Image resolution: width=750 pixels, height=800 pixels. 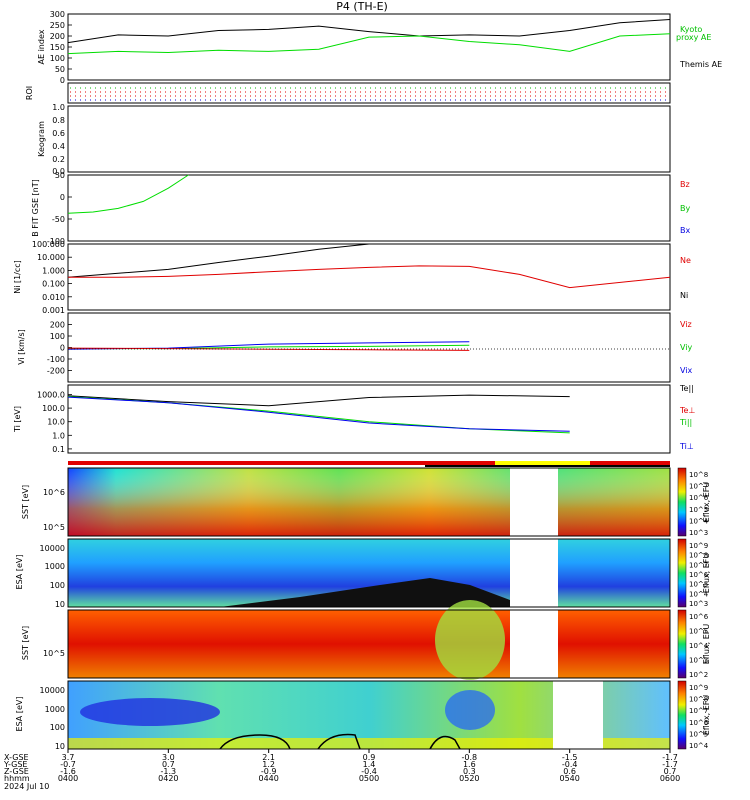 I want to click on footer-cell: 1.4, so click(x=369, y=764).